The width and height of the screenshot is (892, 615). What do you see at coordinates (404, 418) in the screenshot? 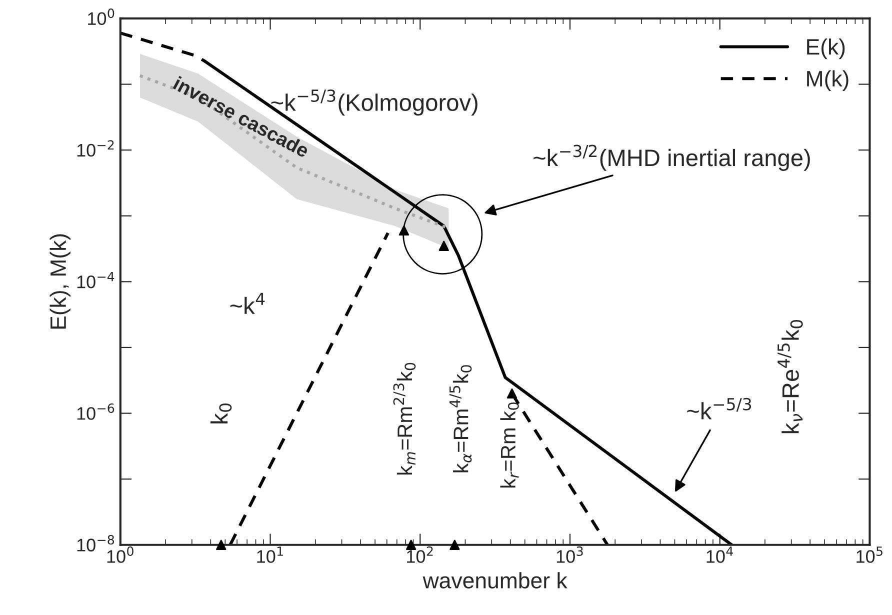
I see `annotation: k$_{m}$=Rm$^{2/3}$k$_{0}$` at bounding box center [404, 418].